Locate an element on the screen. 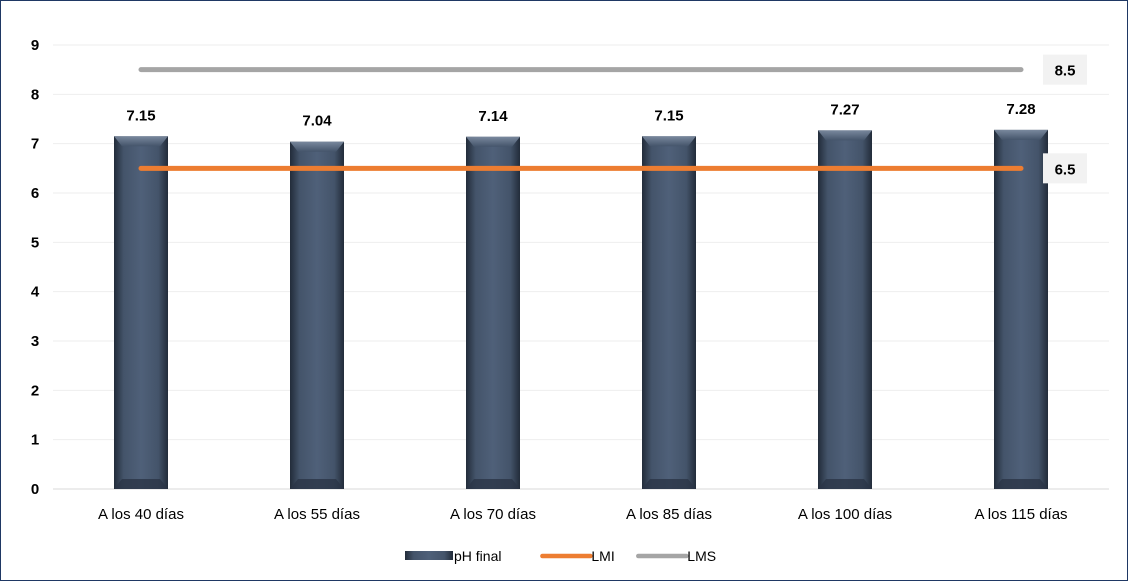 The width and height of the screenshot is (1128, 581). y-tick-label: 9 is located at coordinates (35, 45).